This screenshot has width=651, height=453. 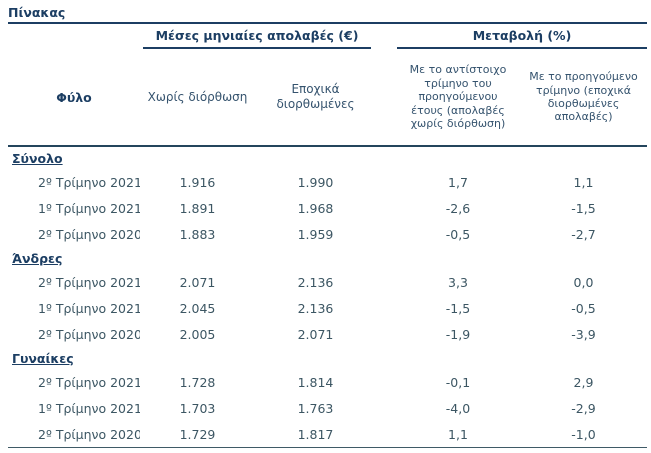 I want to click on table-row: 2º Τρίμηνο 2020 2.005 2.071 -1,9 -3,9, so click(x=327, y=334).